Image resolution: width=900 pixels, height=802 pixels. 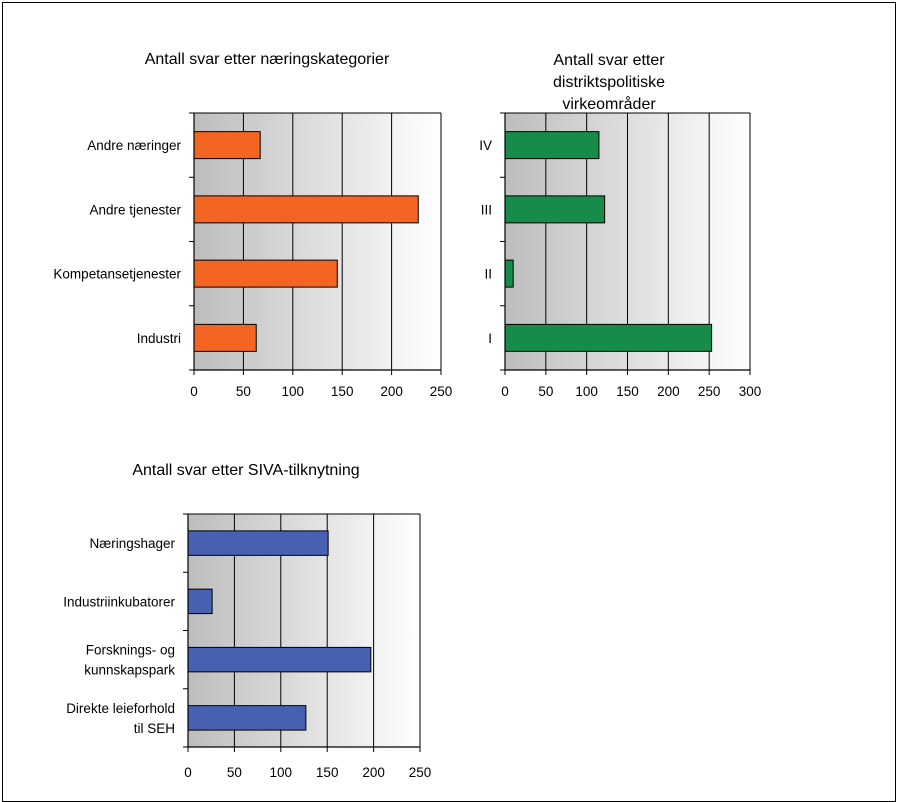 What do you see at coordinates (486, 209) in the screenshot?
I see `category-label: III` at bounding box center [486, 209].